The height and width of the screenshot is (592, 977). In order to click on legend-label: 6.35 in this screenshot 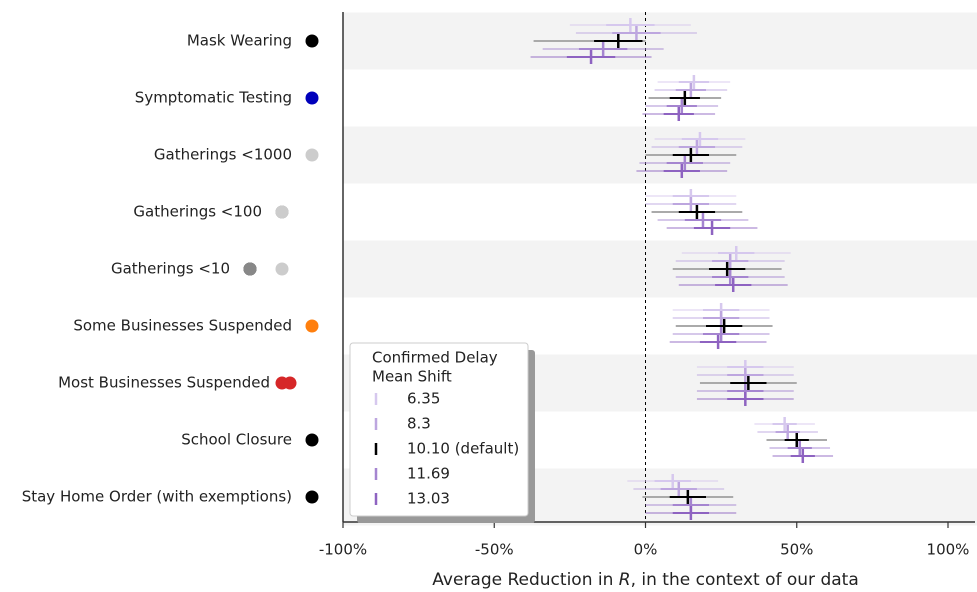, I will do `click(423, 399)`.